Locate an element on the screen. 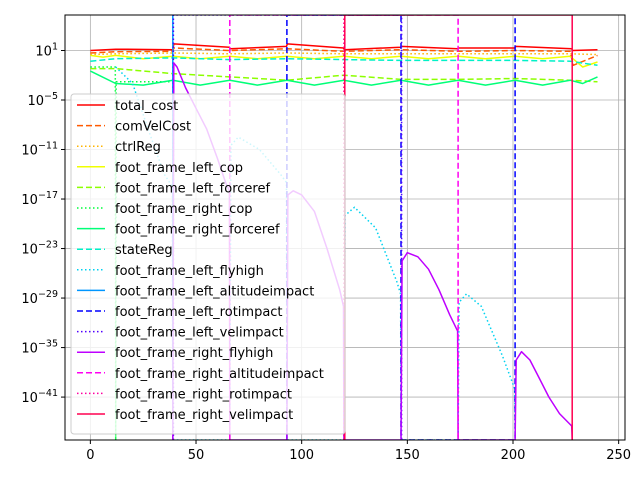 The height and width of the screenshot is (480, 640). legend-label: comVelCost is located at coordinates (153, 127).